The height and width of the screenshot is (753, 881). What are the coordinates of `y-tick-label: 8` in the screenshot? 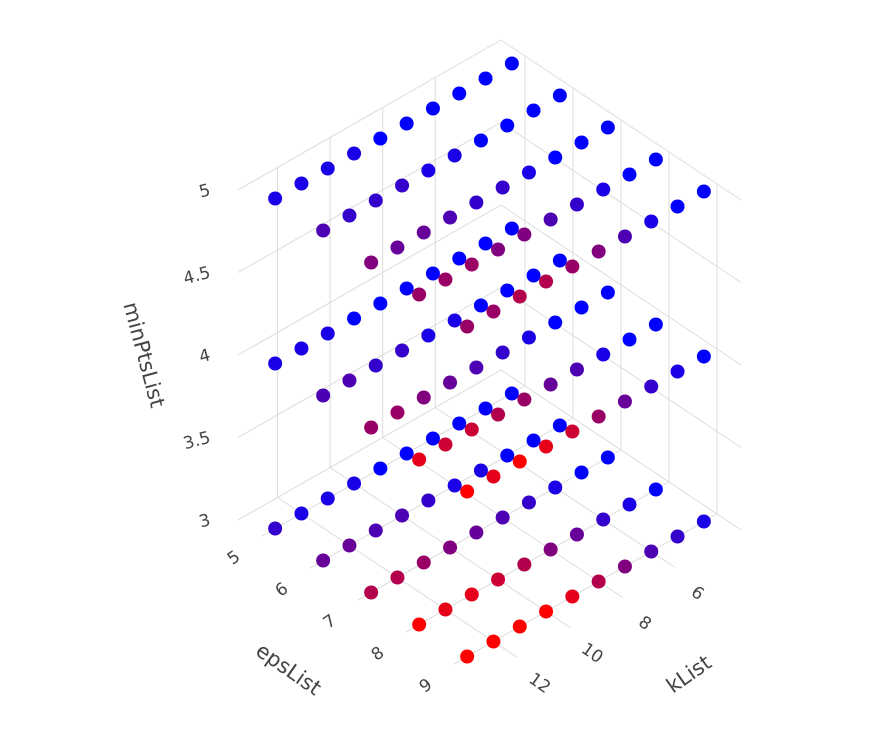 It's located at (378, 654).